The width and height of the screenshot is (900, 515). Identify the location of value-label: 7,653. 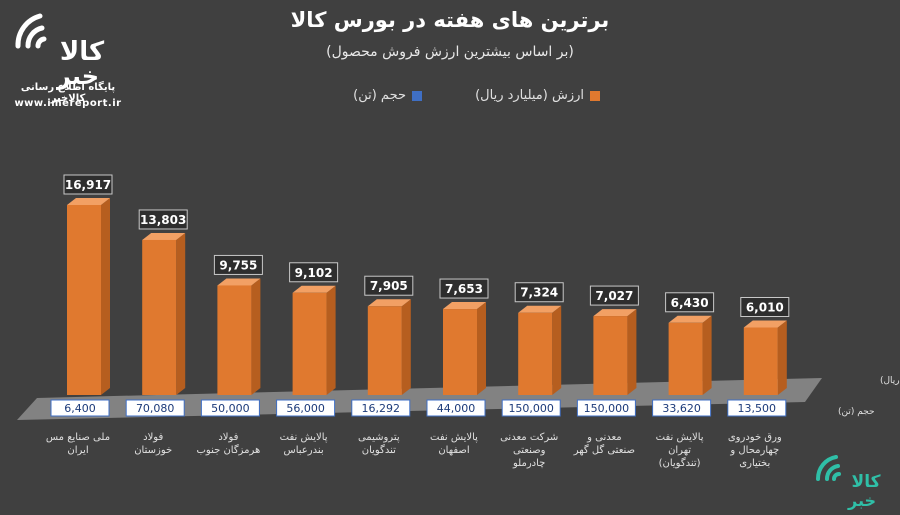
(464, 289).